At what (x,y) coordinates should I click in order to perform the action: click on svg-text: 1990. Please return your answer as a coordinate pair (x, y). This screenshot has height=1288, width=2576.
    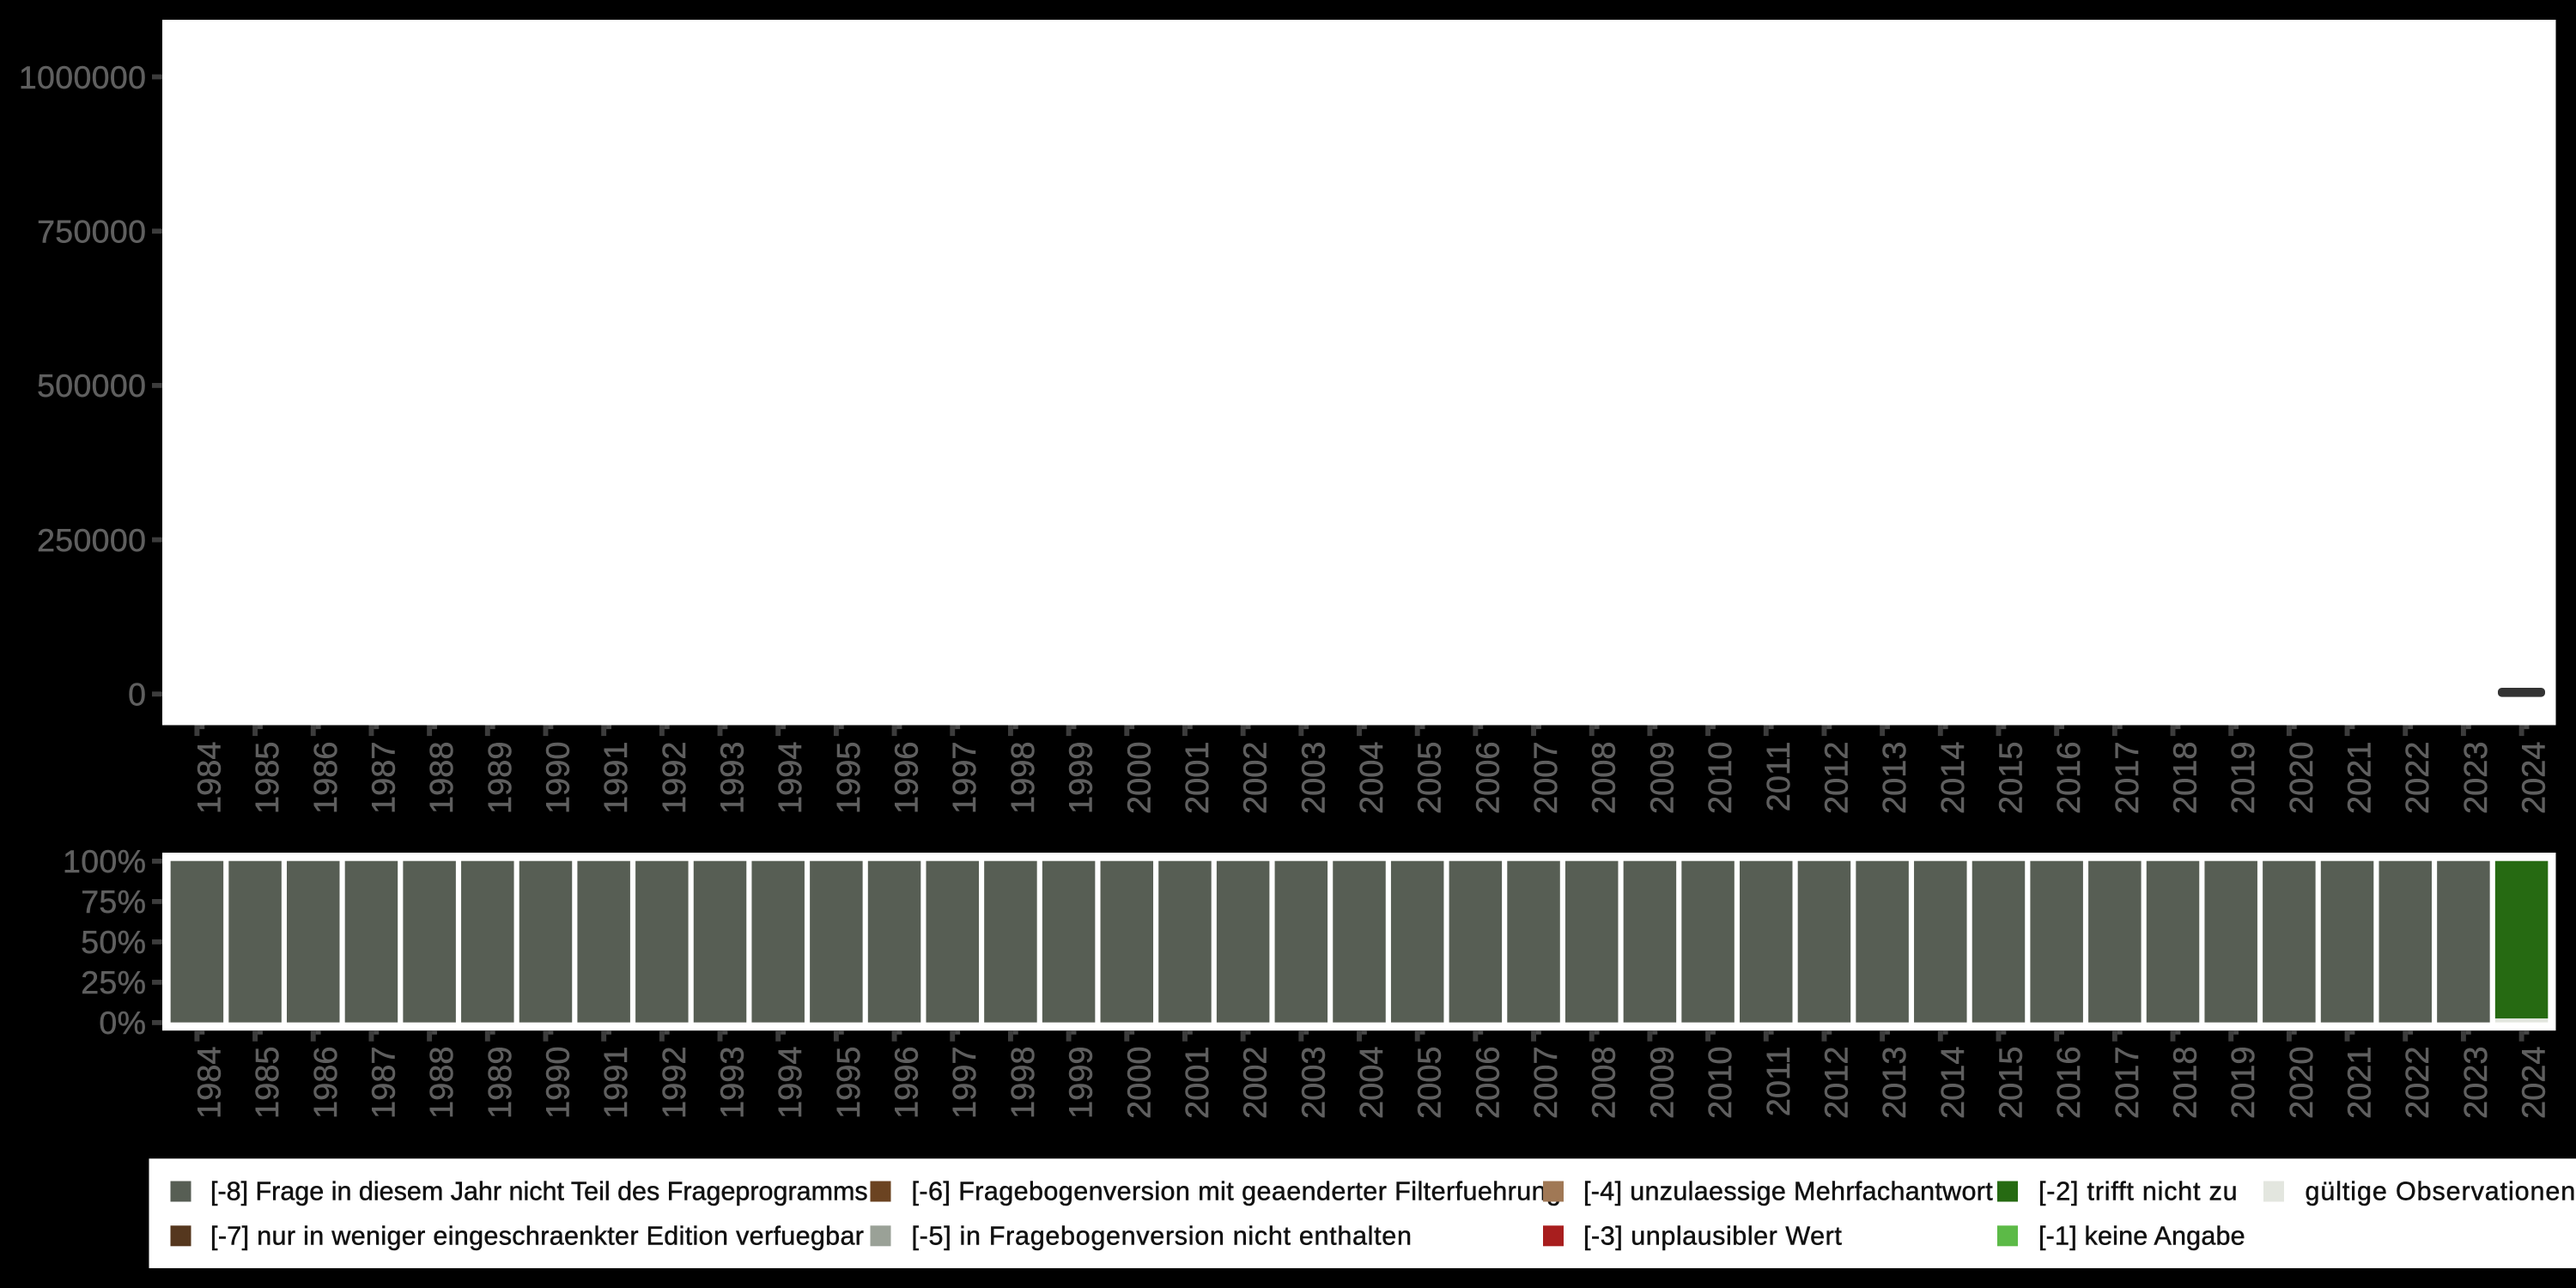
    Looking at the image, I should click on (558, 1083).